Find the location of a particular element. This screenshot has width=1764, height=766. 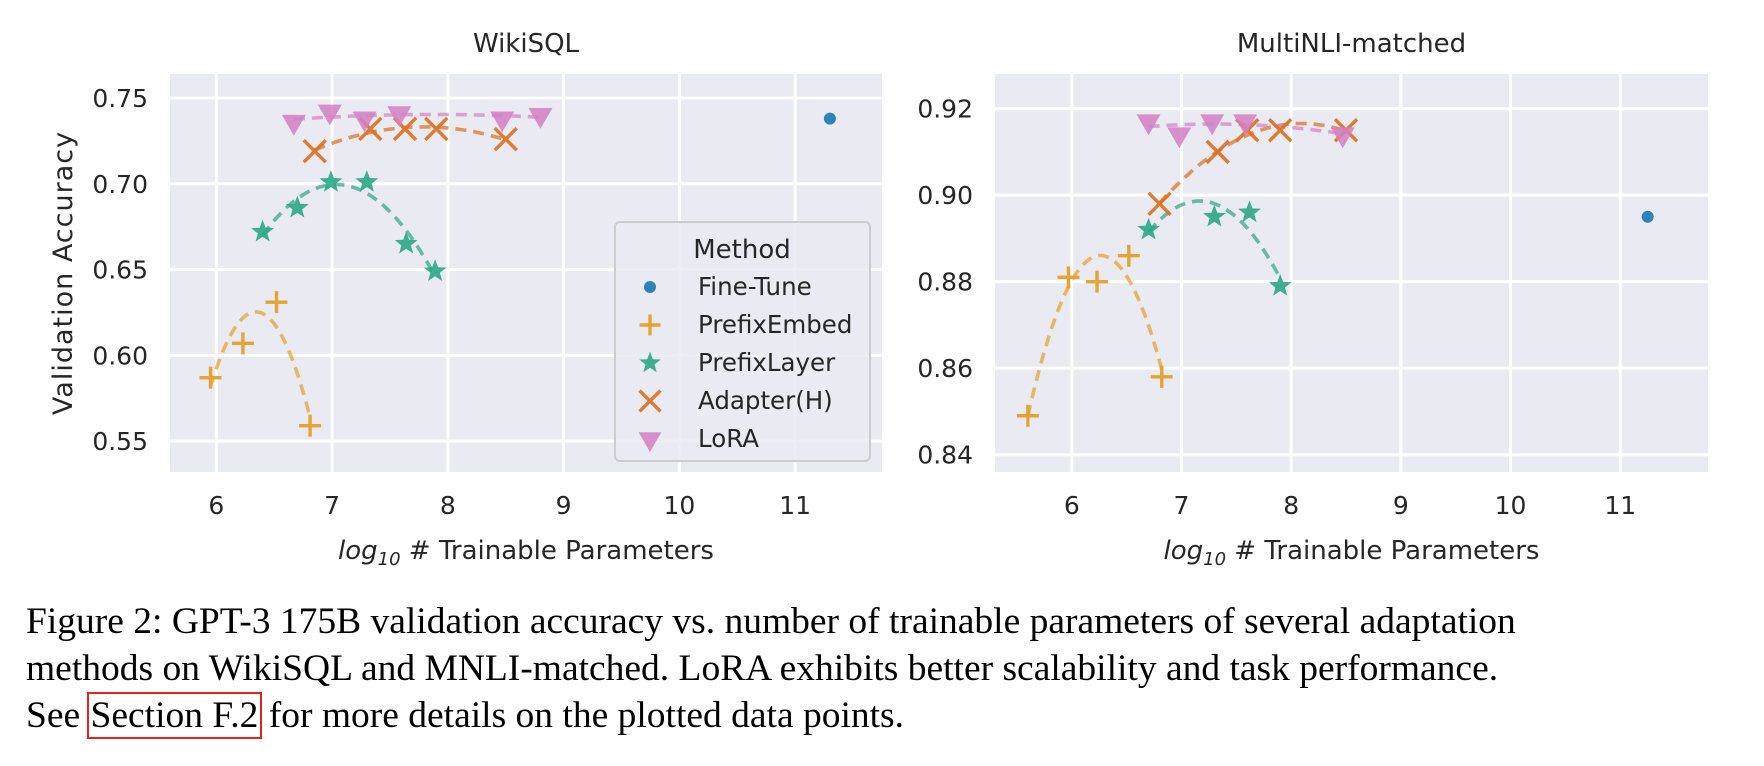

legend-marker-prefixlayer is located at coordinates (650, 362).